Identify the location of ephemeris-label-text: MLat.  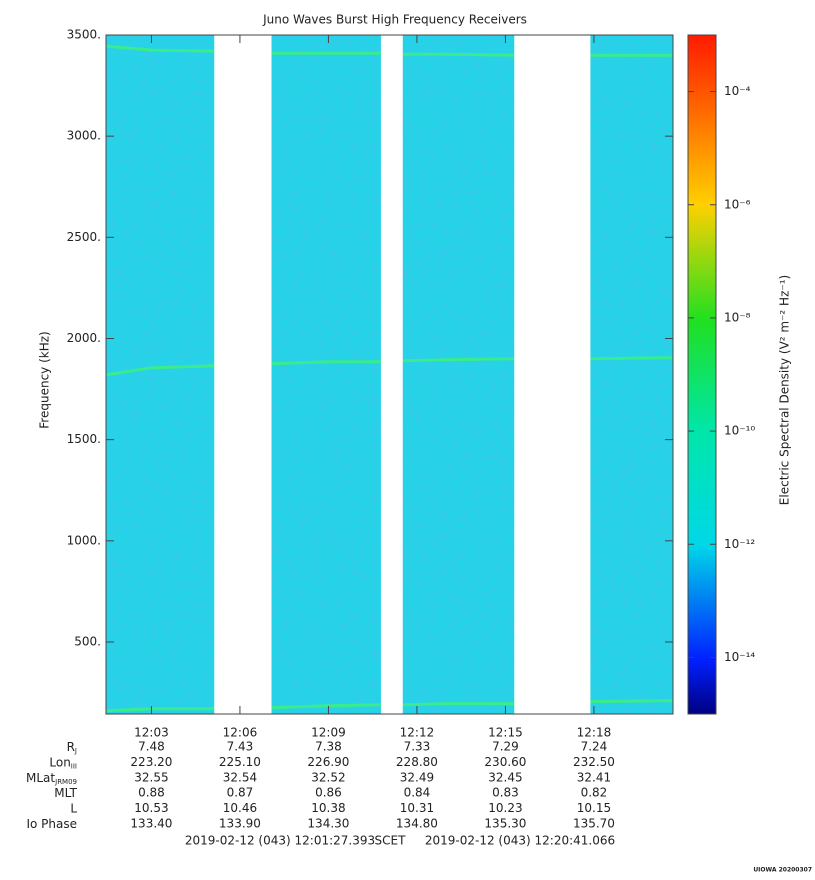
(40, 777).